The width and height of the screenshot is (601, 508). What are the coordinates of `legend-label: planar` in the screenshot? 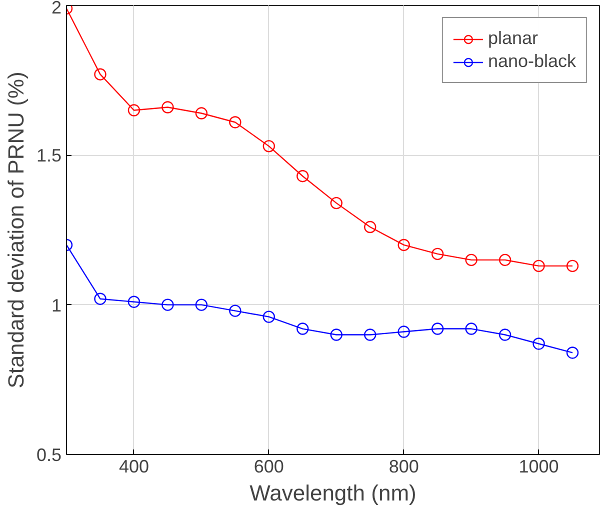 It's located at (513, 38).